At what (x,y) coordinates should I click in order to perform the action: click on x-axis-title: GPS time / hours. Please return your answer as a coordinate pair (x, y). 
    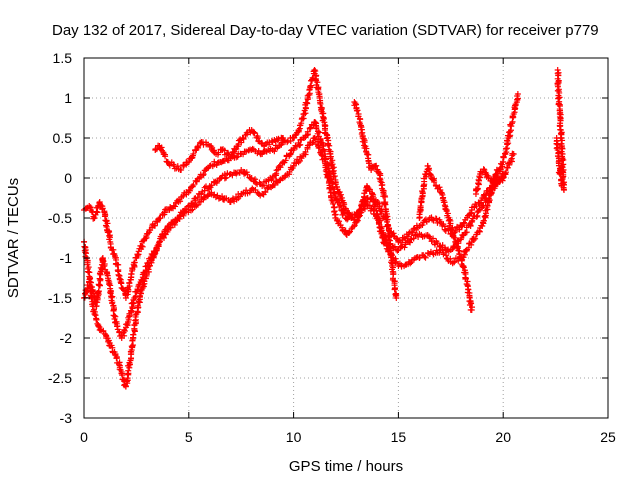
    Looking at the image, I should click on (346, 466).